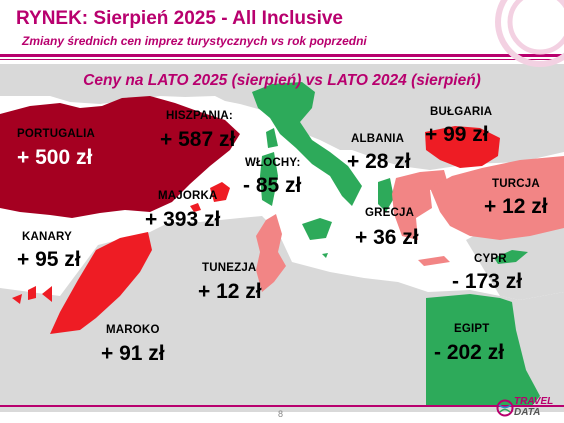 The height and width of the screenshot is (423, 564). I want to click on header-rule, so click(282, 55).